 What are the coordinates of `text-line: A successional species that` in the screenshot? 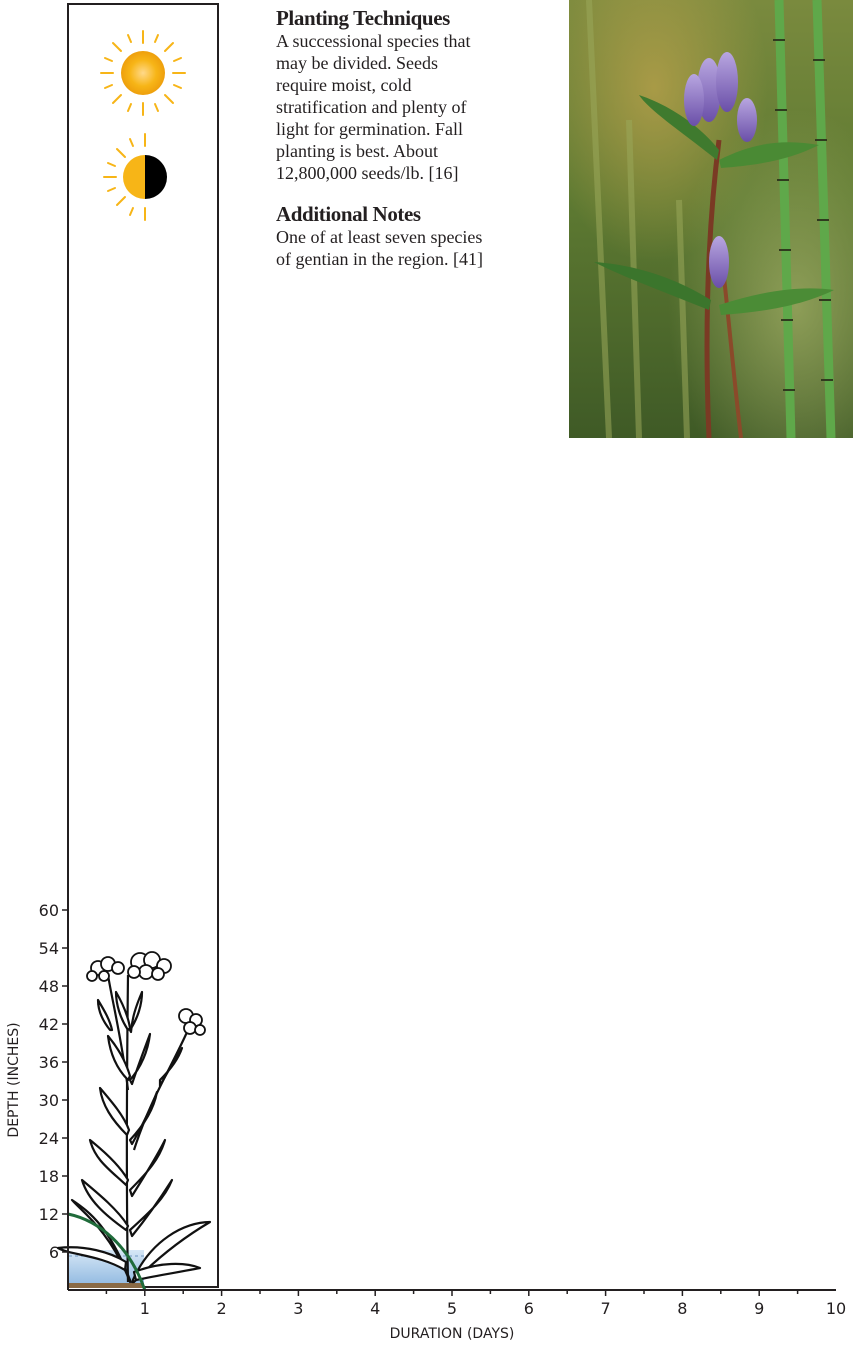 It's located at (373, 41).